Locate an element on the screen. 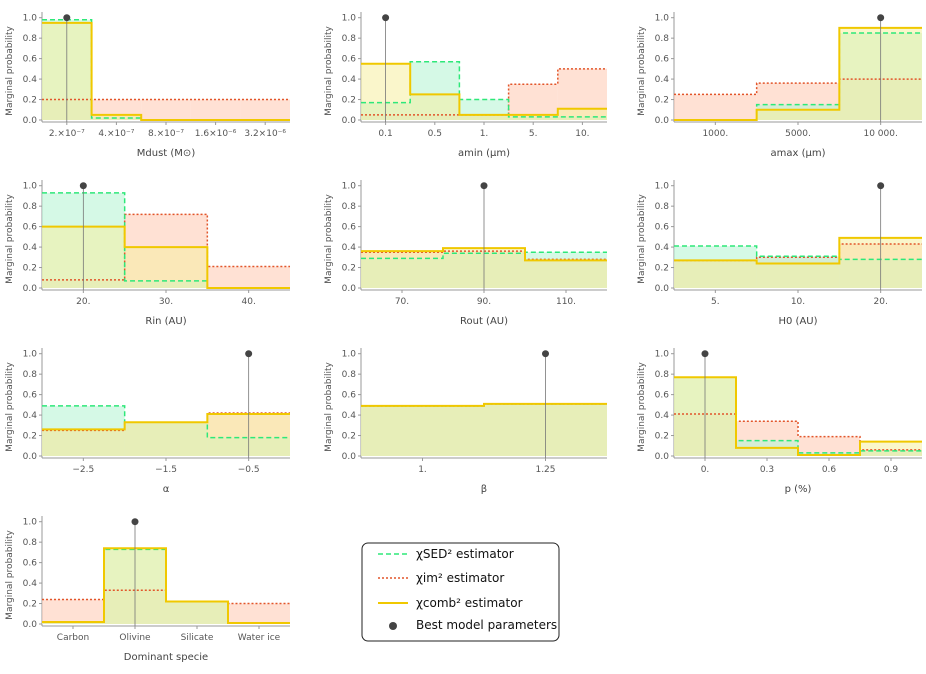  x-tick-label: 10 000. is located at coordinates (880, 134).